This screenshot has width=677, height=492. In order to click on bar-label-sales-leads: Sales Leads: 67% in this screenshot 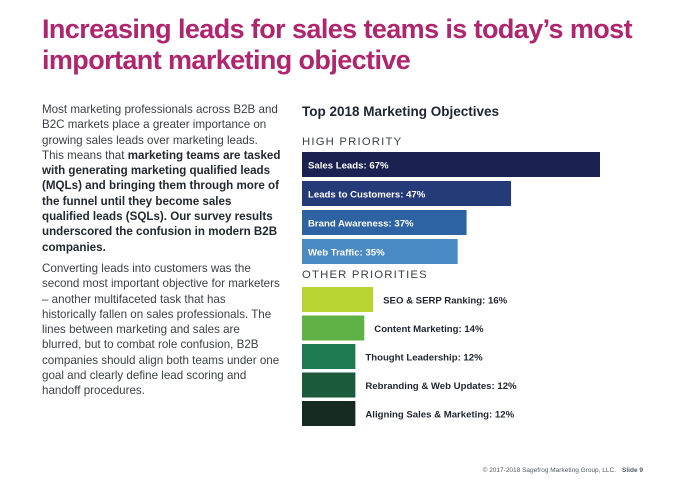, I will do `click(348, 166)`.